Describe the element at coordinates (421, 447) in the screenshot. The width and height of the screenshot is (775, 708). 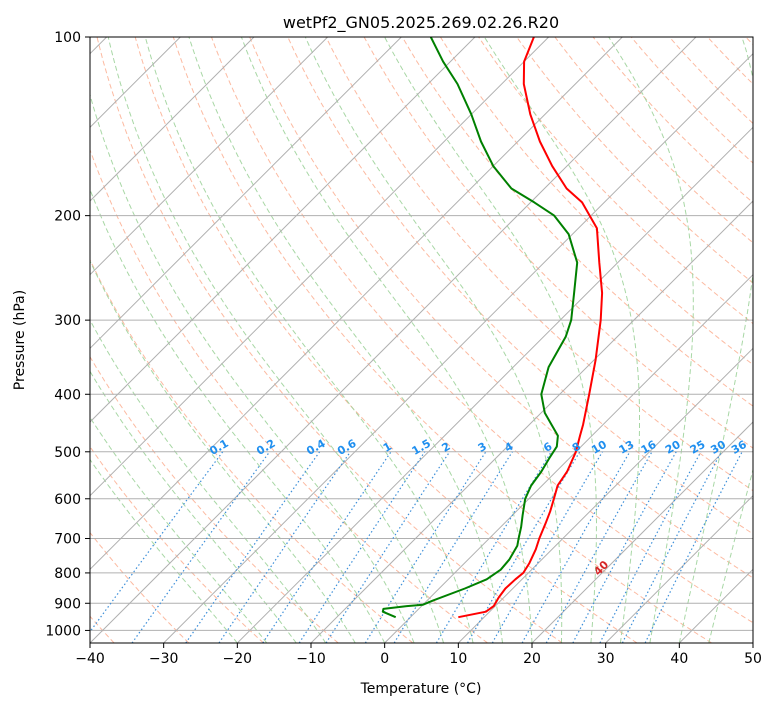
I see `mixing-ratio-label: 1.5` at that location.